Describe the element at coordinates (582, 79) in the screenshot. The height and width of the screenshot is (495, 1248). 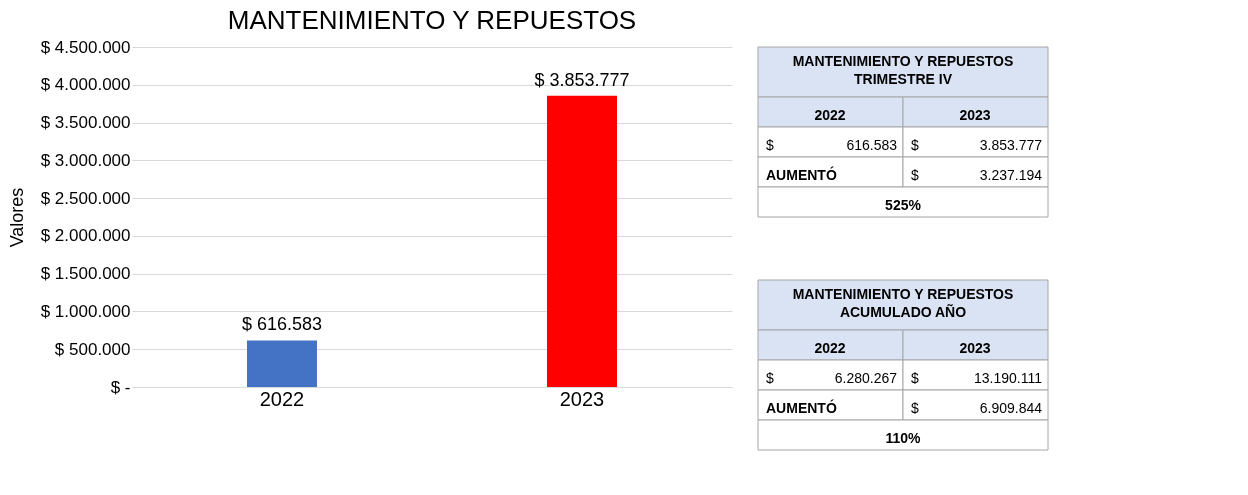
I see `data-label: $ 3.853.777` at that location.